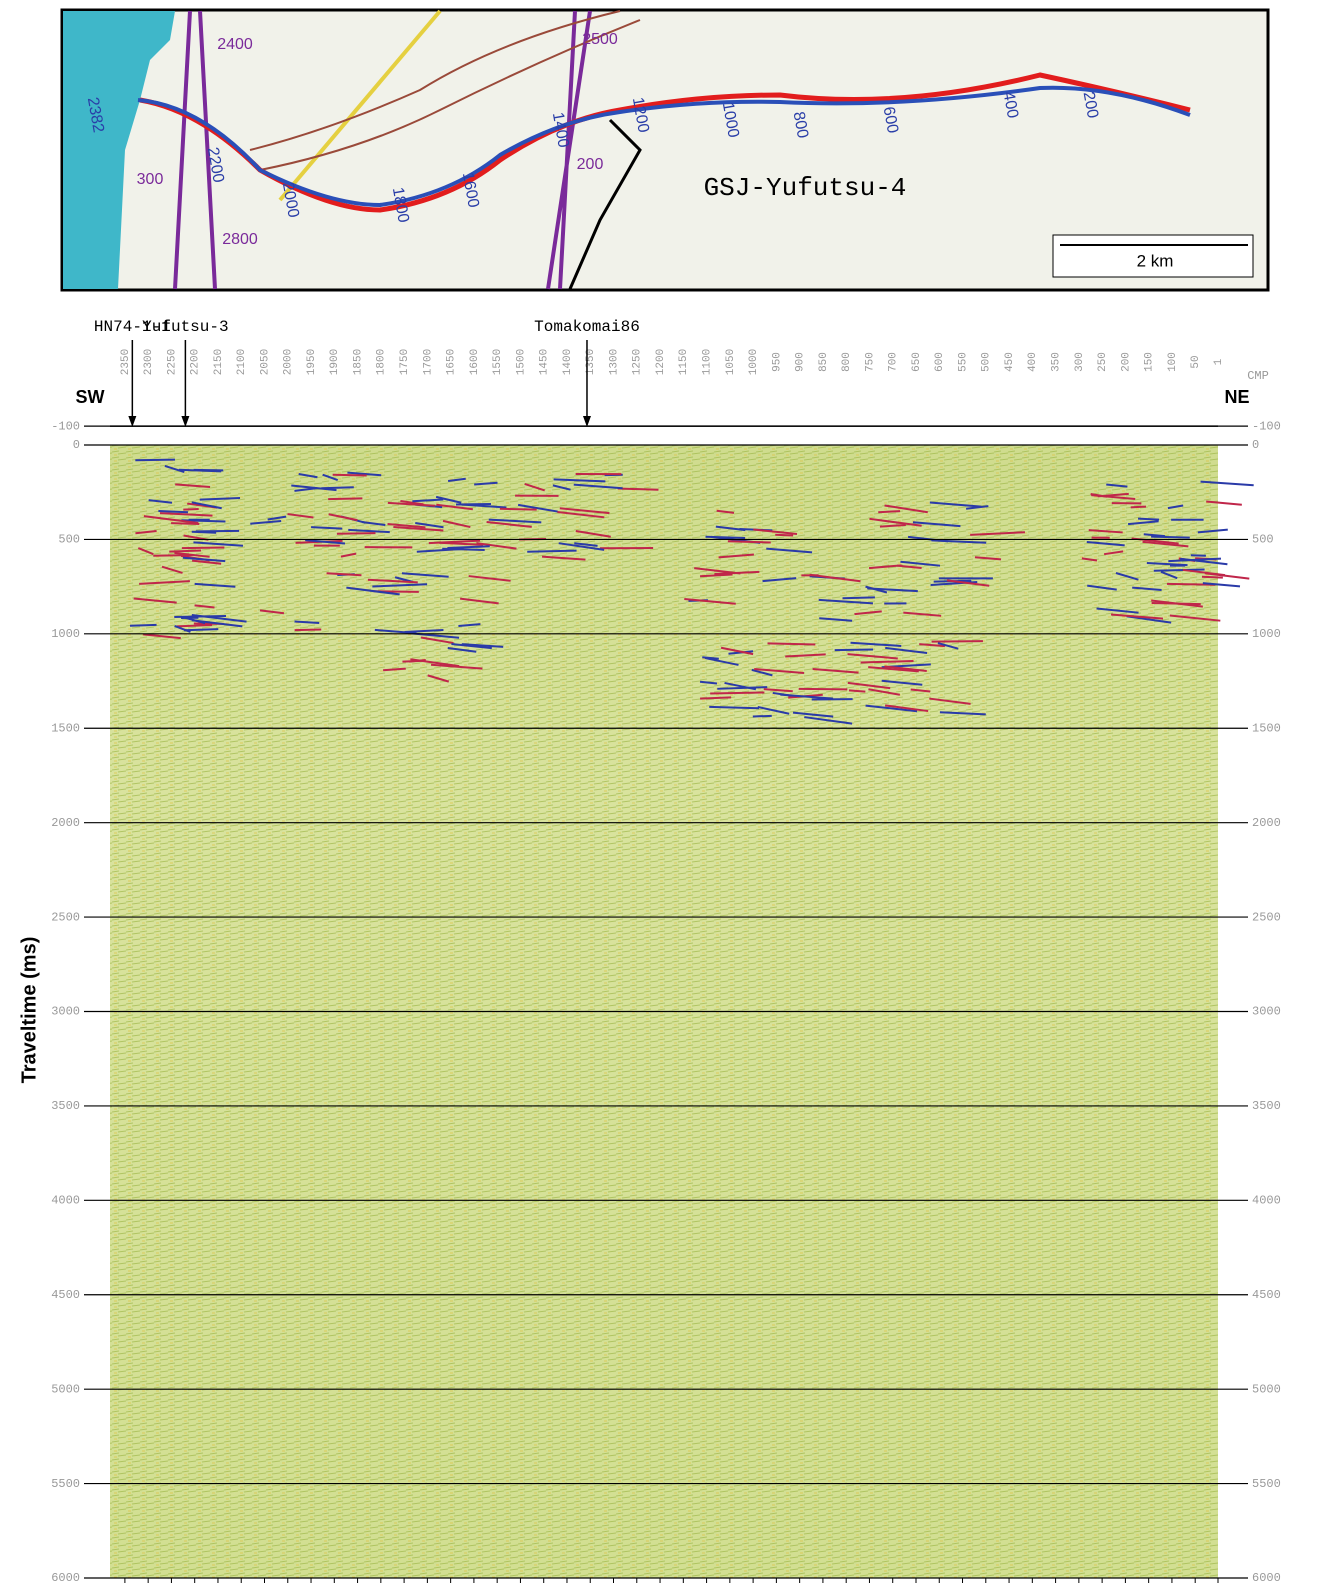 This screenshot has height=1589, width=1319. What do you see at coordinates (731, 362) in the screenshot?
I see `cmp-tick-label: 1050` at bounding box center [731, 362].